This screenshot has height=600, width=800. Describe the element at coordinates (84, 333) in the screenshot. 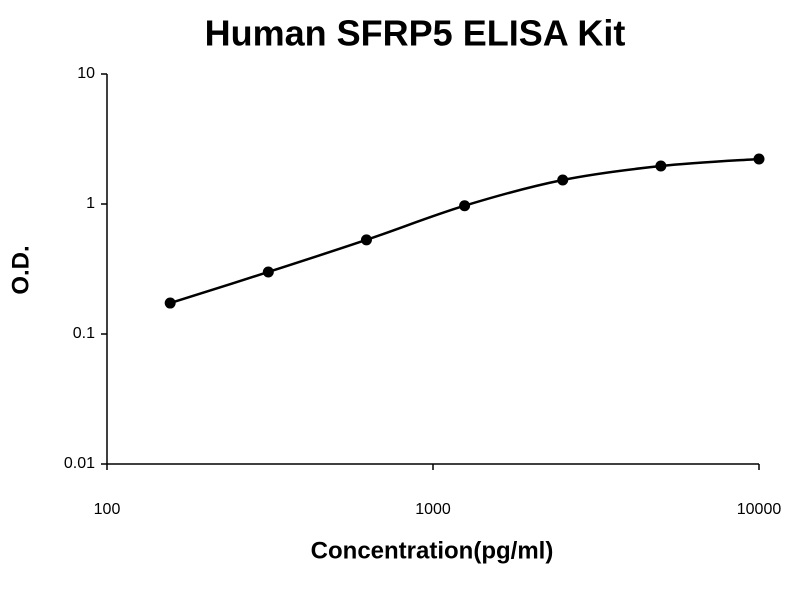

I see `y-tick-label: 0.1` at that location.